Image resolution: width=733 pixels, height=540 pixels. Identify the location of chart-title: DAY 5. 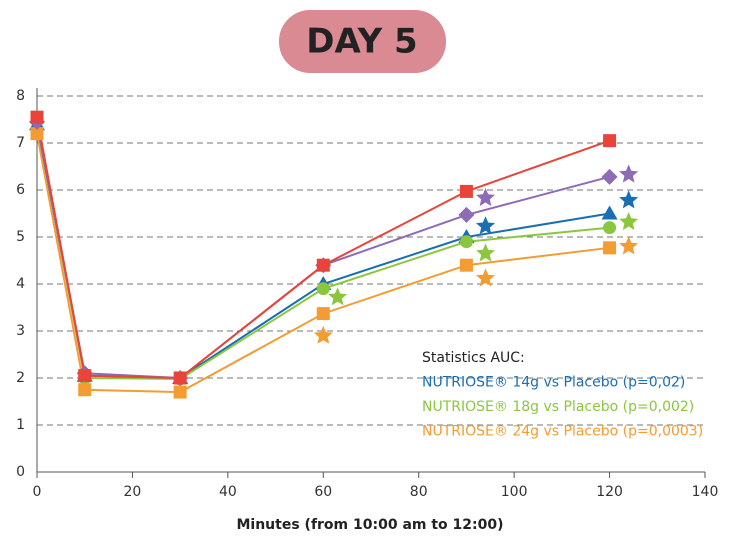
(361, 42).